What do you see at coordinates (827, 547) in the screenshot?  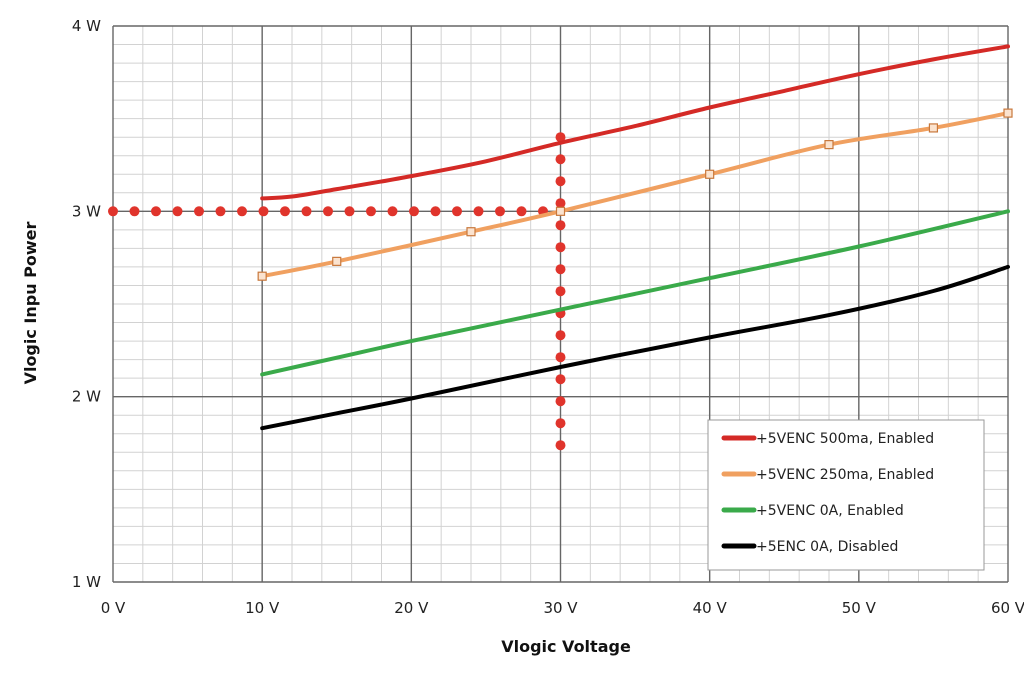 I see `legend-label: +5ENC 0A, Disabled` at bounding box center [827, 547].